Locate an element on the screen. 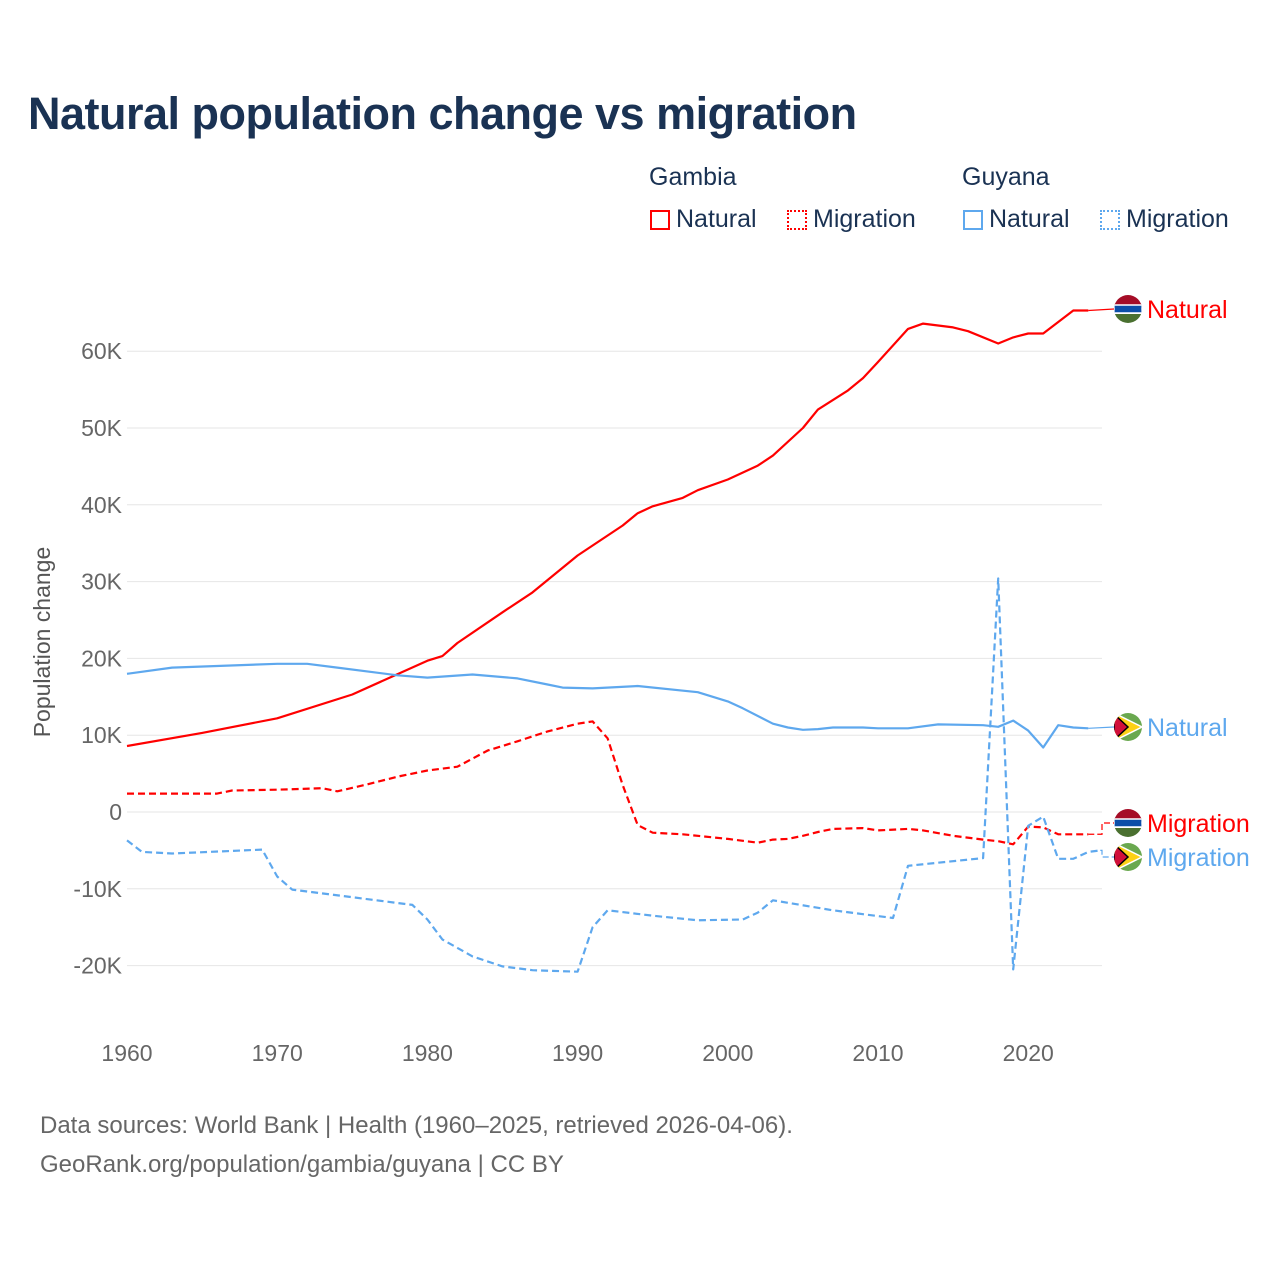 This screenshot has width=1280, height=1280. chart-title: Natural population change vs migration is located at coordinates (442, 113).